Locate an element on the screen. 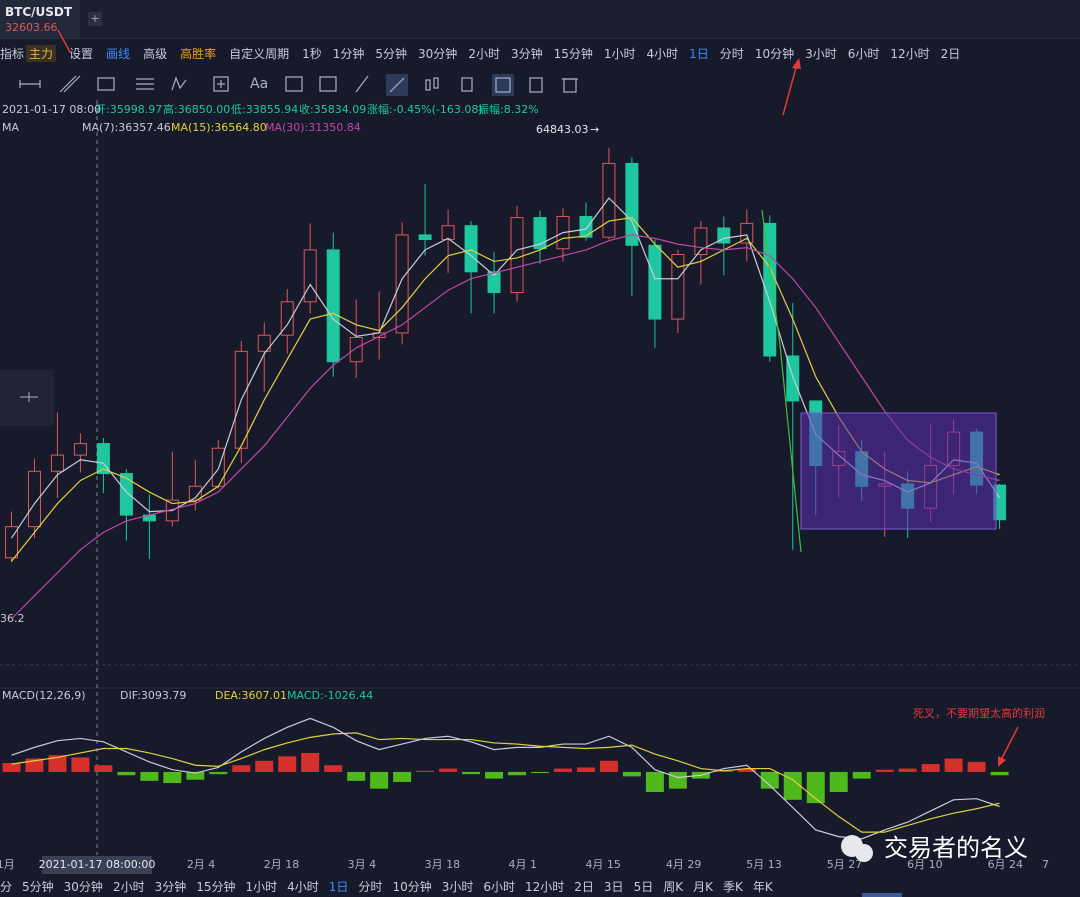 The width and height of the screenshot is (1080, 897). crosshair-date-box is located at coordinates (97, 865).